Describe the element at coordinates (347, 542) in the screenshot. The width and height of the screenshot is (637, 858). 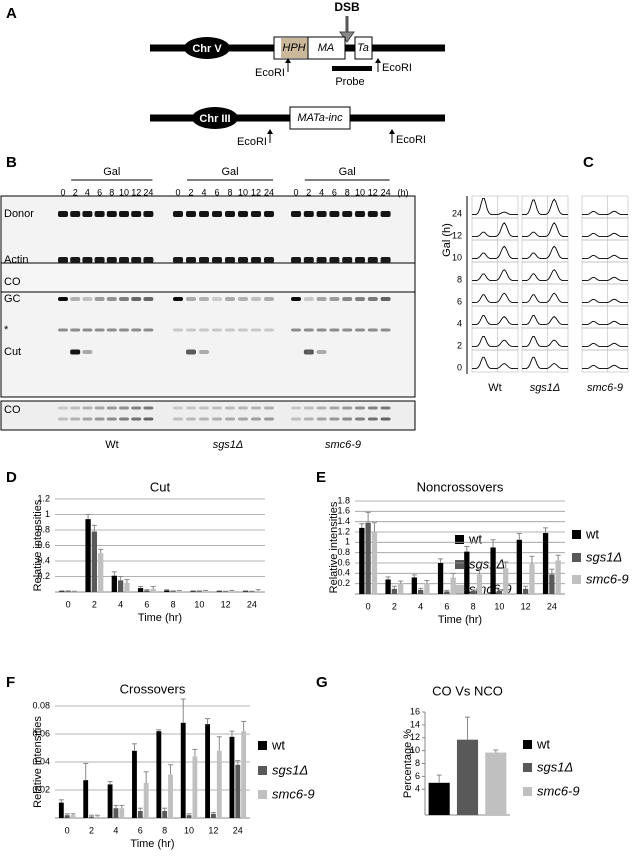
I see `y-tick-label: 1` at that location.